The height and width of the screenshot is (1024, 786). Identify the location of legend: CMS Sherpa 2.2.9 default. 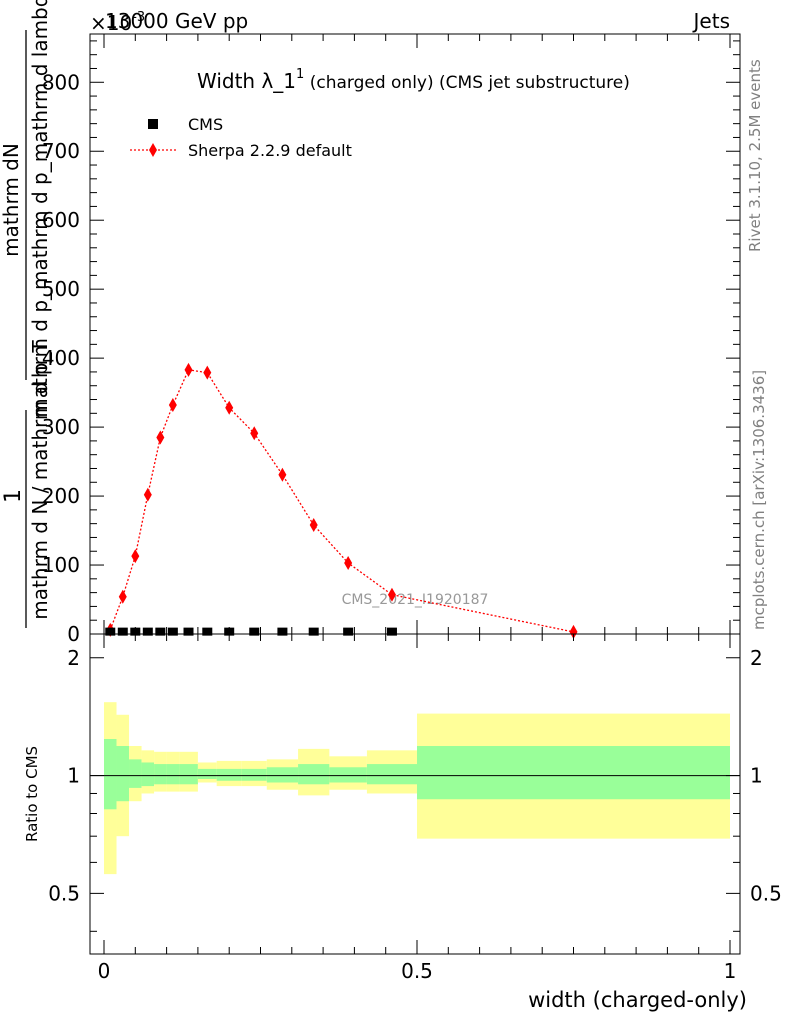
(241, 137).